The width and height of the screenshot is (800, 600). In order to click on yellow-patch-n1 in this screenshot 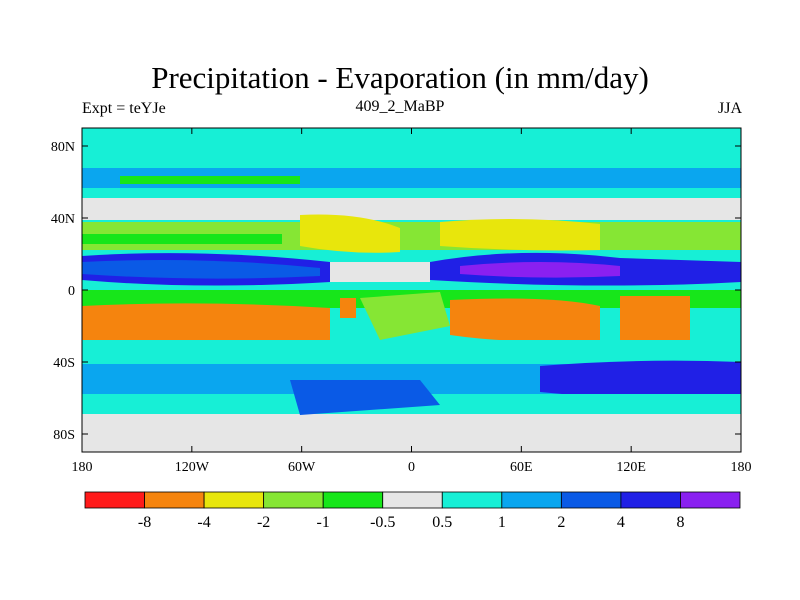, I will do `click(350, 233)`.